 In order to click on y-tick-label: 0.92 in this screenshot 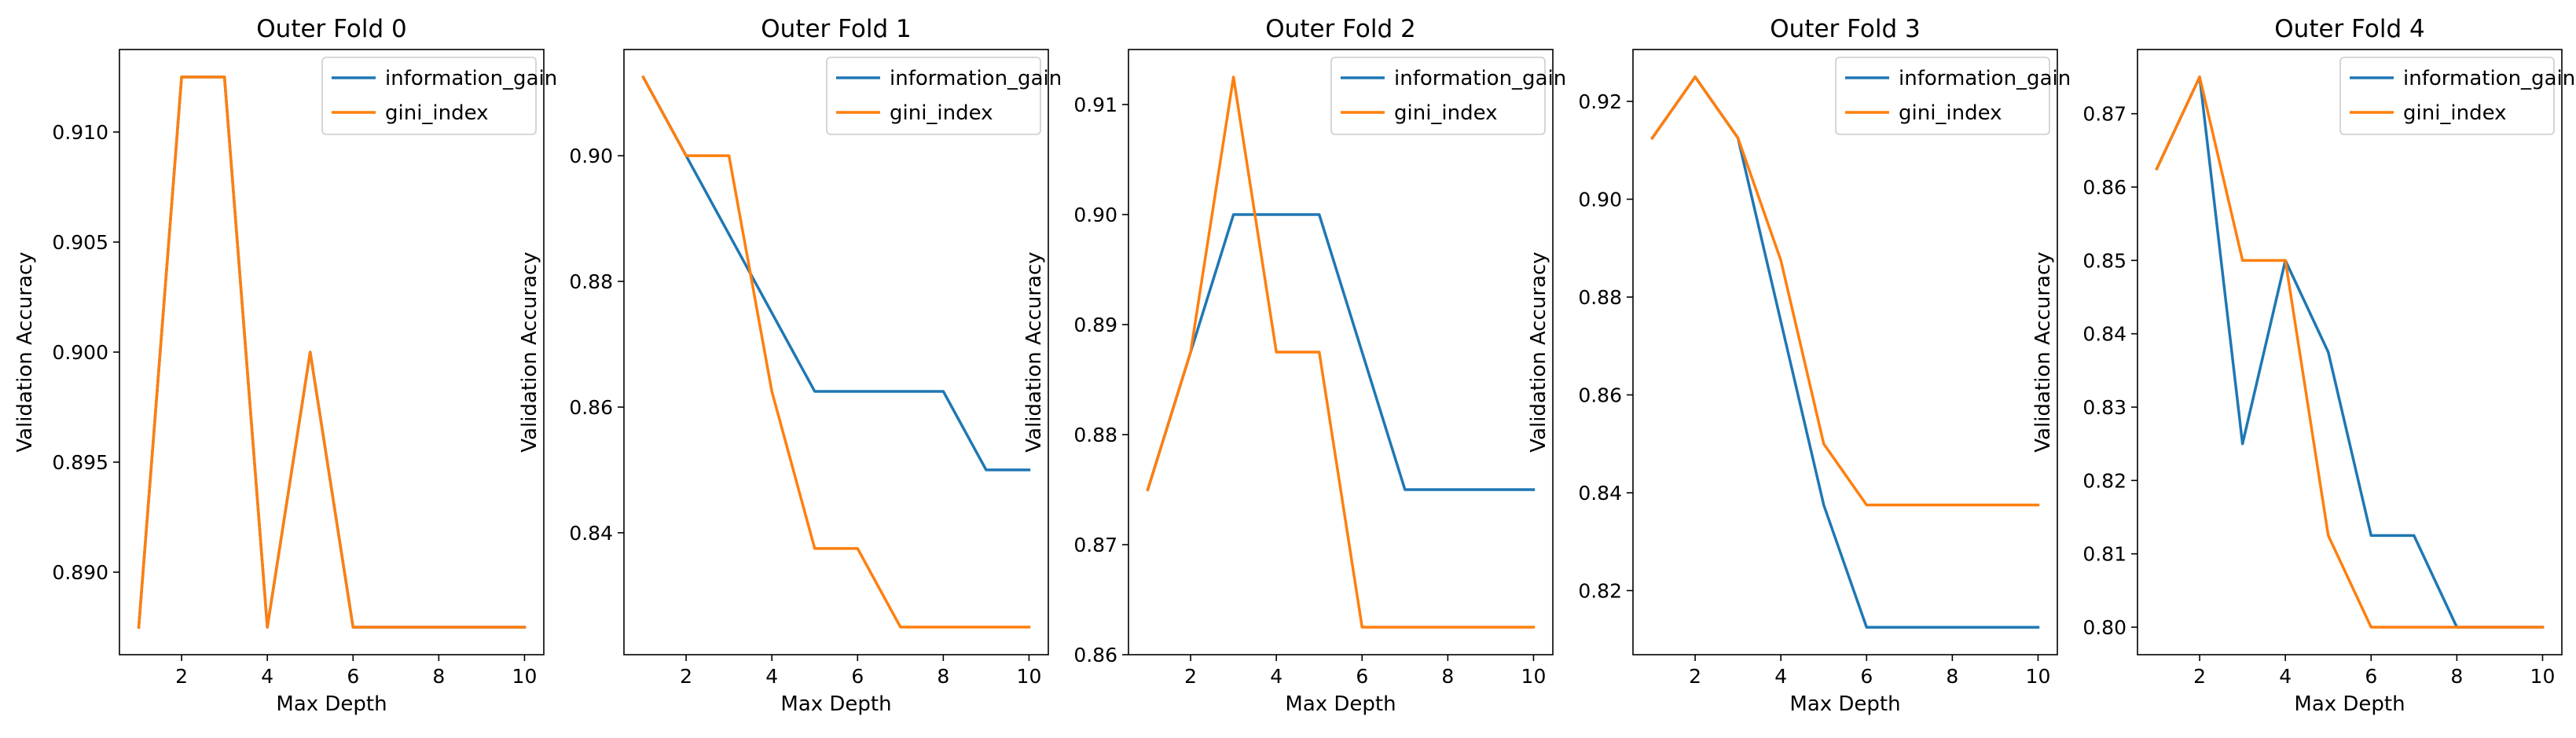, I will do `click(1600, 102)`.